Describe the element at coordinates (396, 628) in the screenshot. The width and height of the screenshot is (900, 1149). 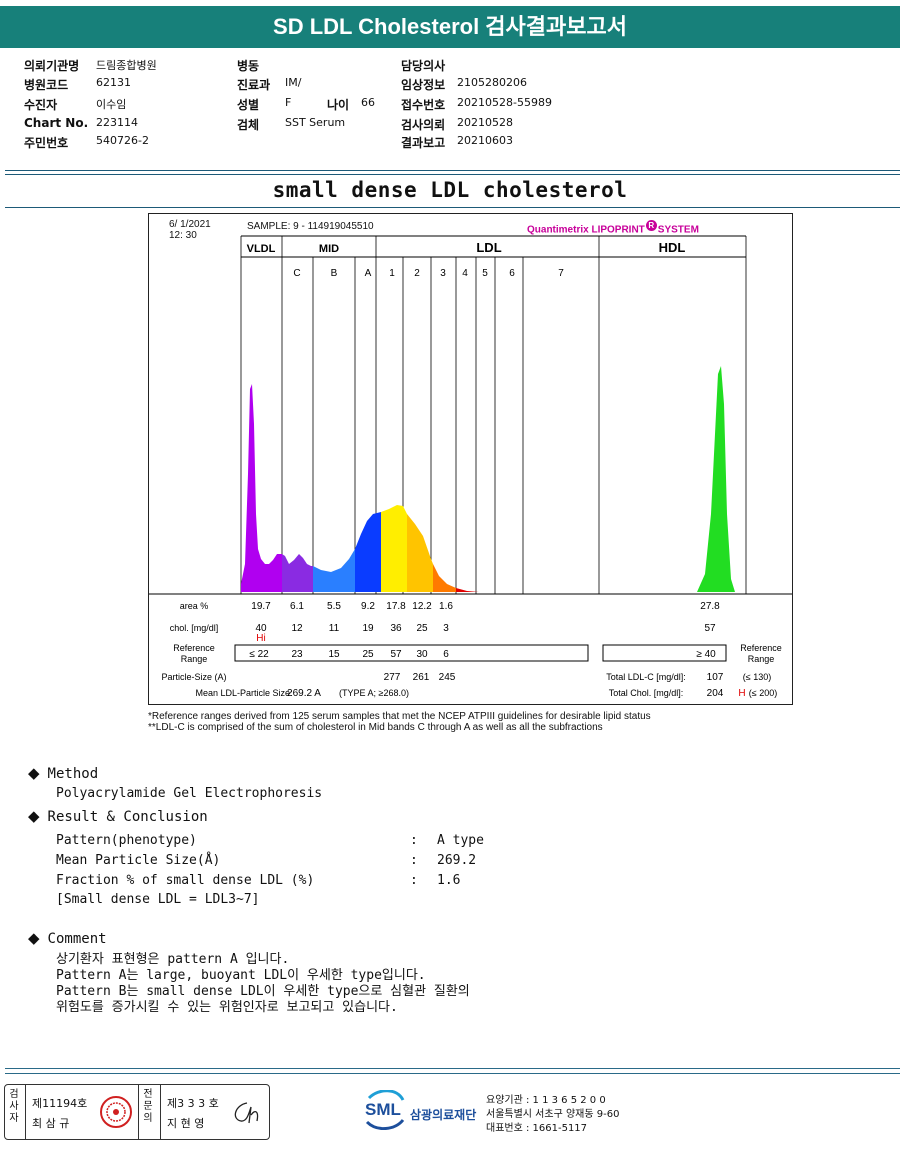
I see `chol-value: 36` at that location.